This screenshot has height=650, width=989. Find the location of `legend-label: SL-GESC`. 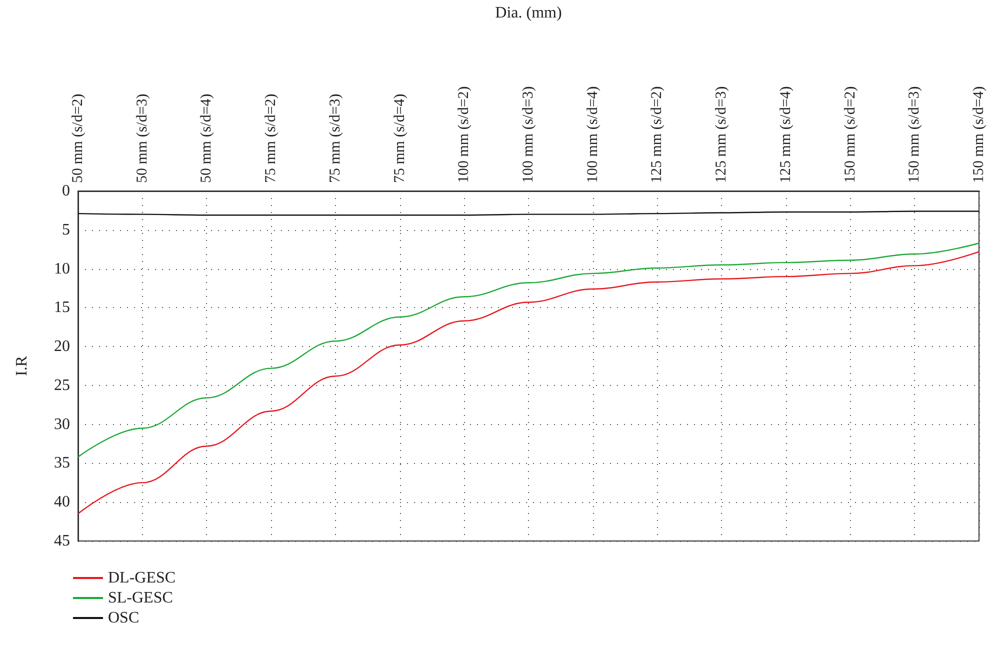

legend-label: SL-GESC is located at coordinates (140, 598).